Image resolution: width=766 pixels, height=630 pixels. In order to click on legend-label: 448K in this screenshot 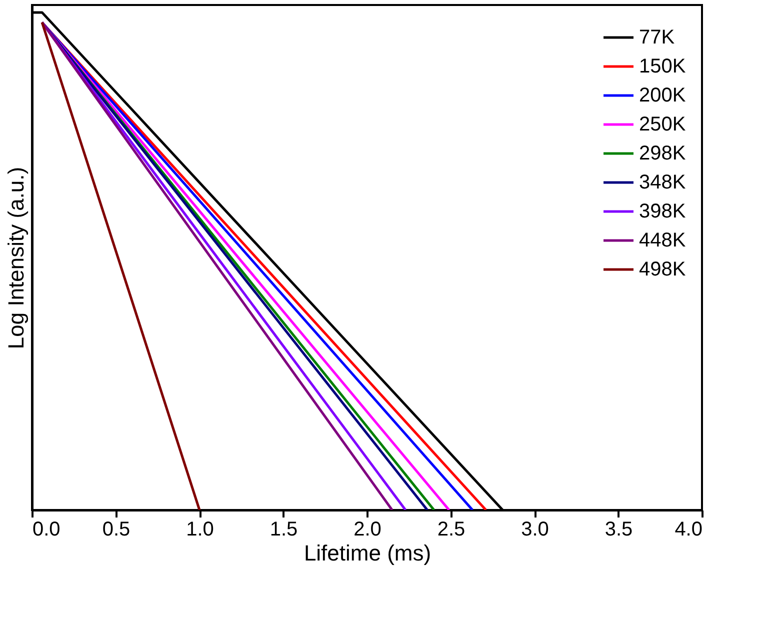, I will do `click(662, 241)`.